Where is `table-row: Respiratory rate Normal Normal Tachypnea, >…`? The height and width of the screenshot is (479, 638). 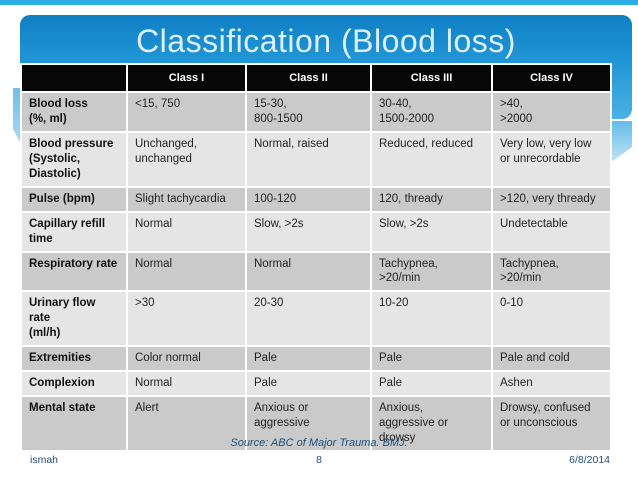 table-row: Respiratory rate Normal Normal Tachypnea, >… is located at coordinates (316, 271).